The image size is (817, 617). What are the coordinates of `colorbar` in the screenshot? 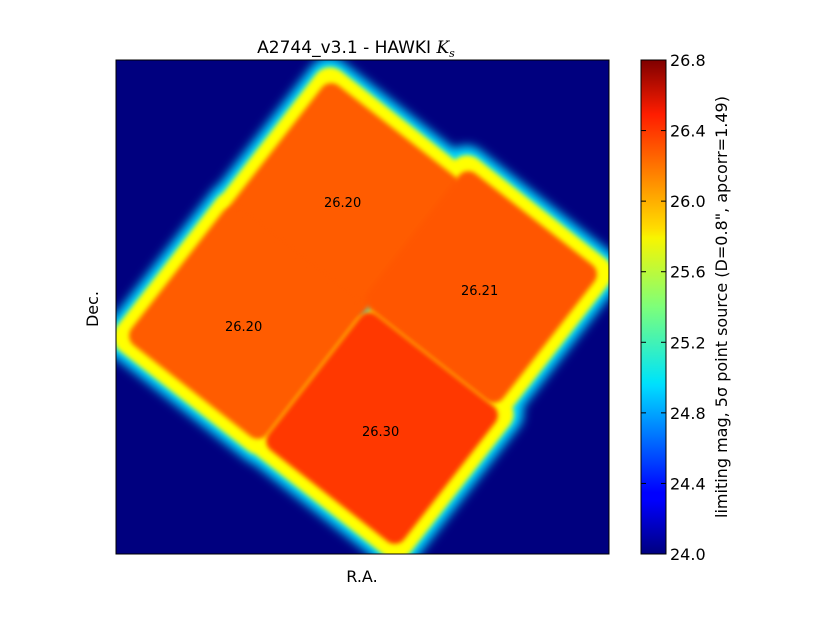 It's located at (653, 307).